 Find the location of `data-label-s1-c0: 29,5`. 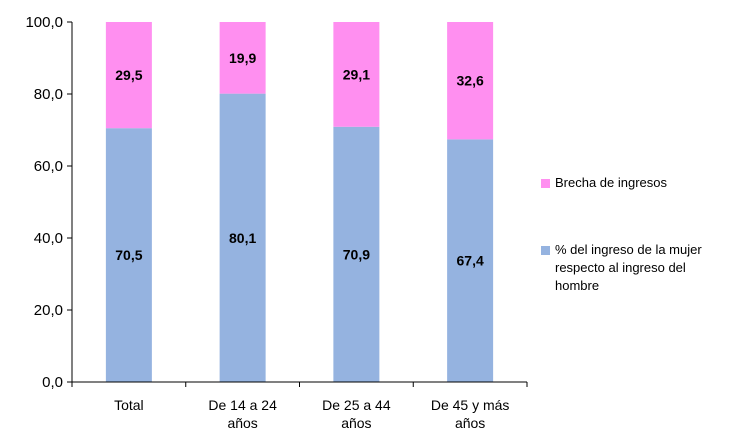

data-label-s1-c0: 29,5 is located at coordinates (128, 75).